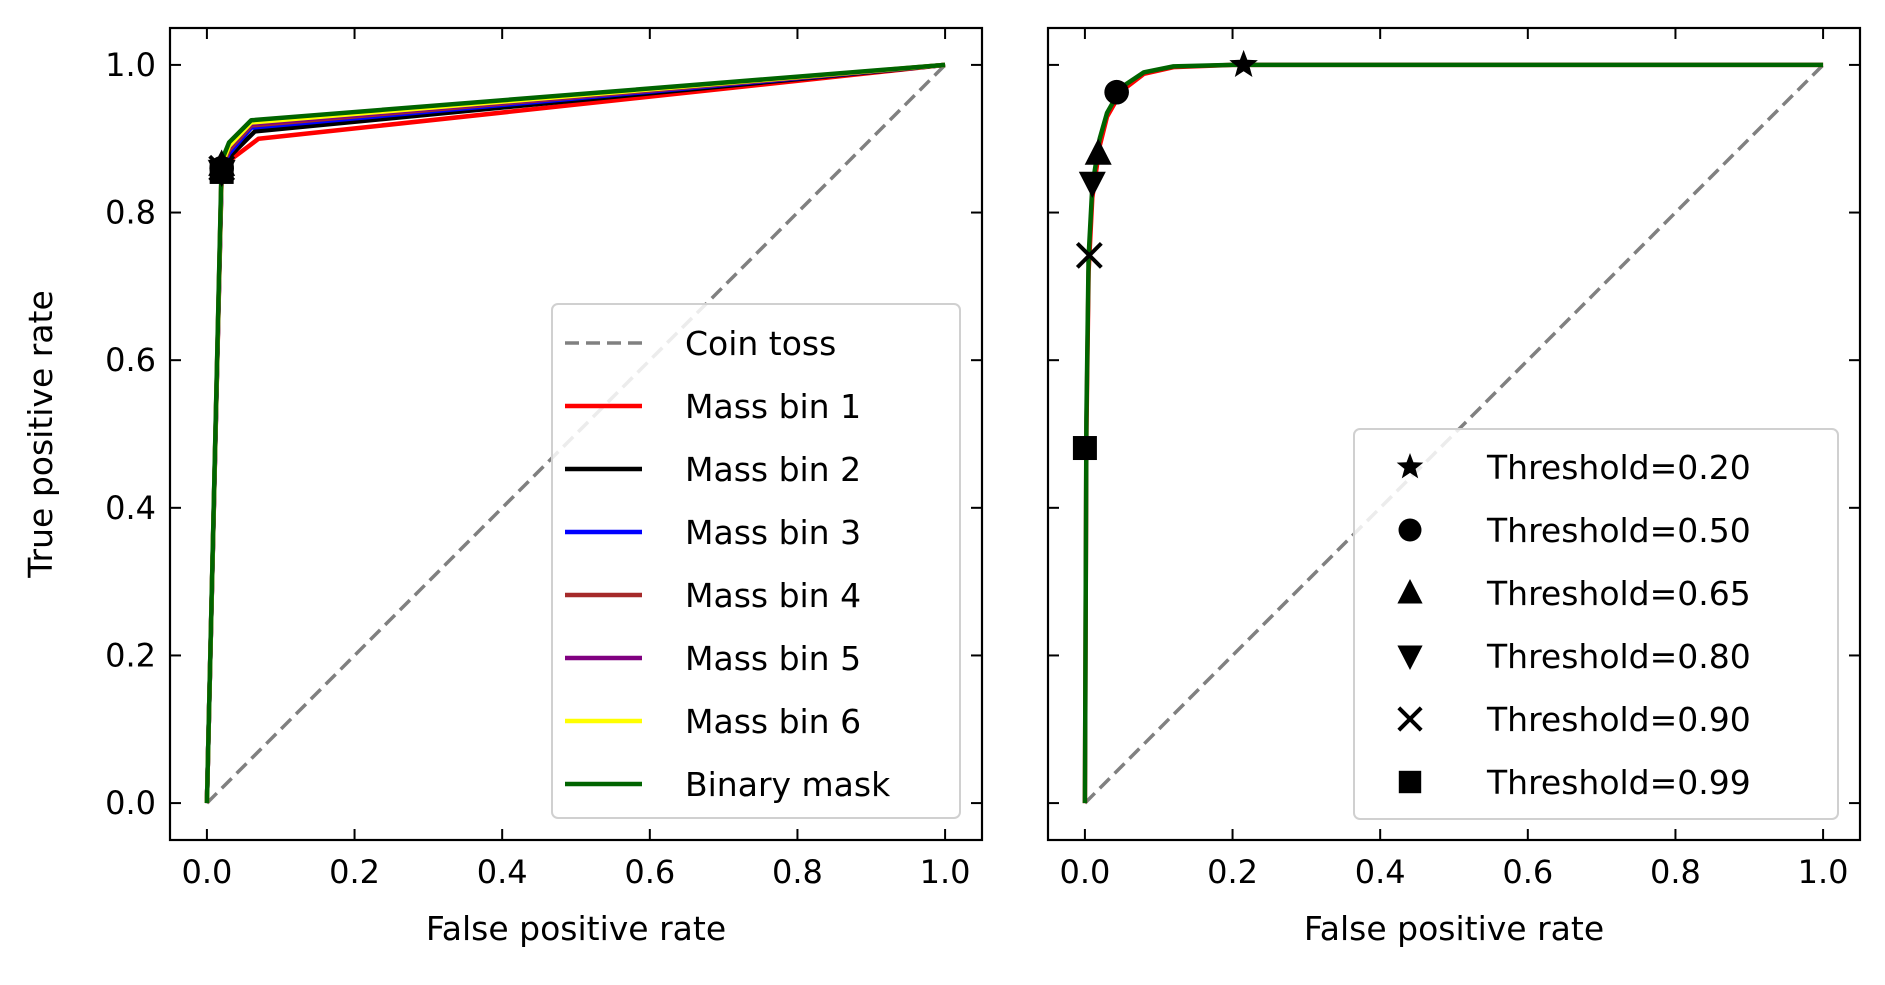 This screenshot has width=1885, height=985. What do you see at coordinates (1380, 872) in the screenshot?
I see `right-xtick-label: 0.4` at bounding box center [1380, 872].